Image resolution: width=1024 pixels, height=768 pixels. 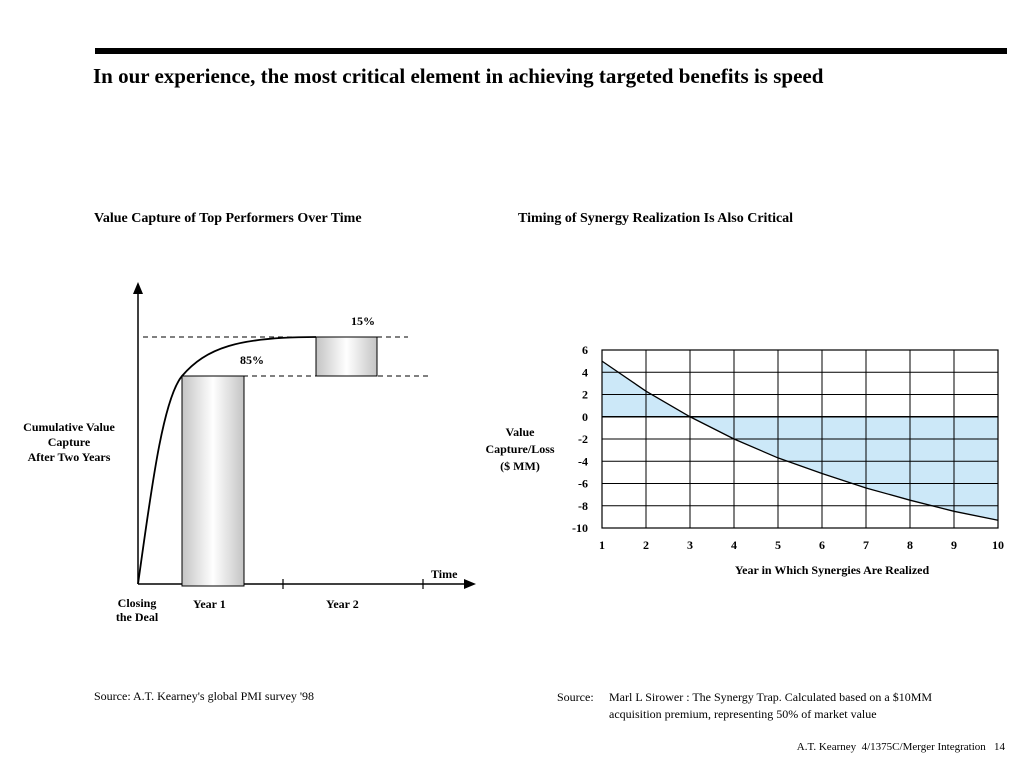 What do you see at coordinates (778, 545) in the screenshot?
I see `x-tick-label: 5` at bounding box center [778, 545].